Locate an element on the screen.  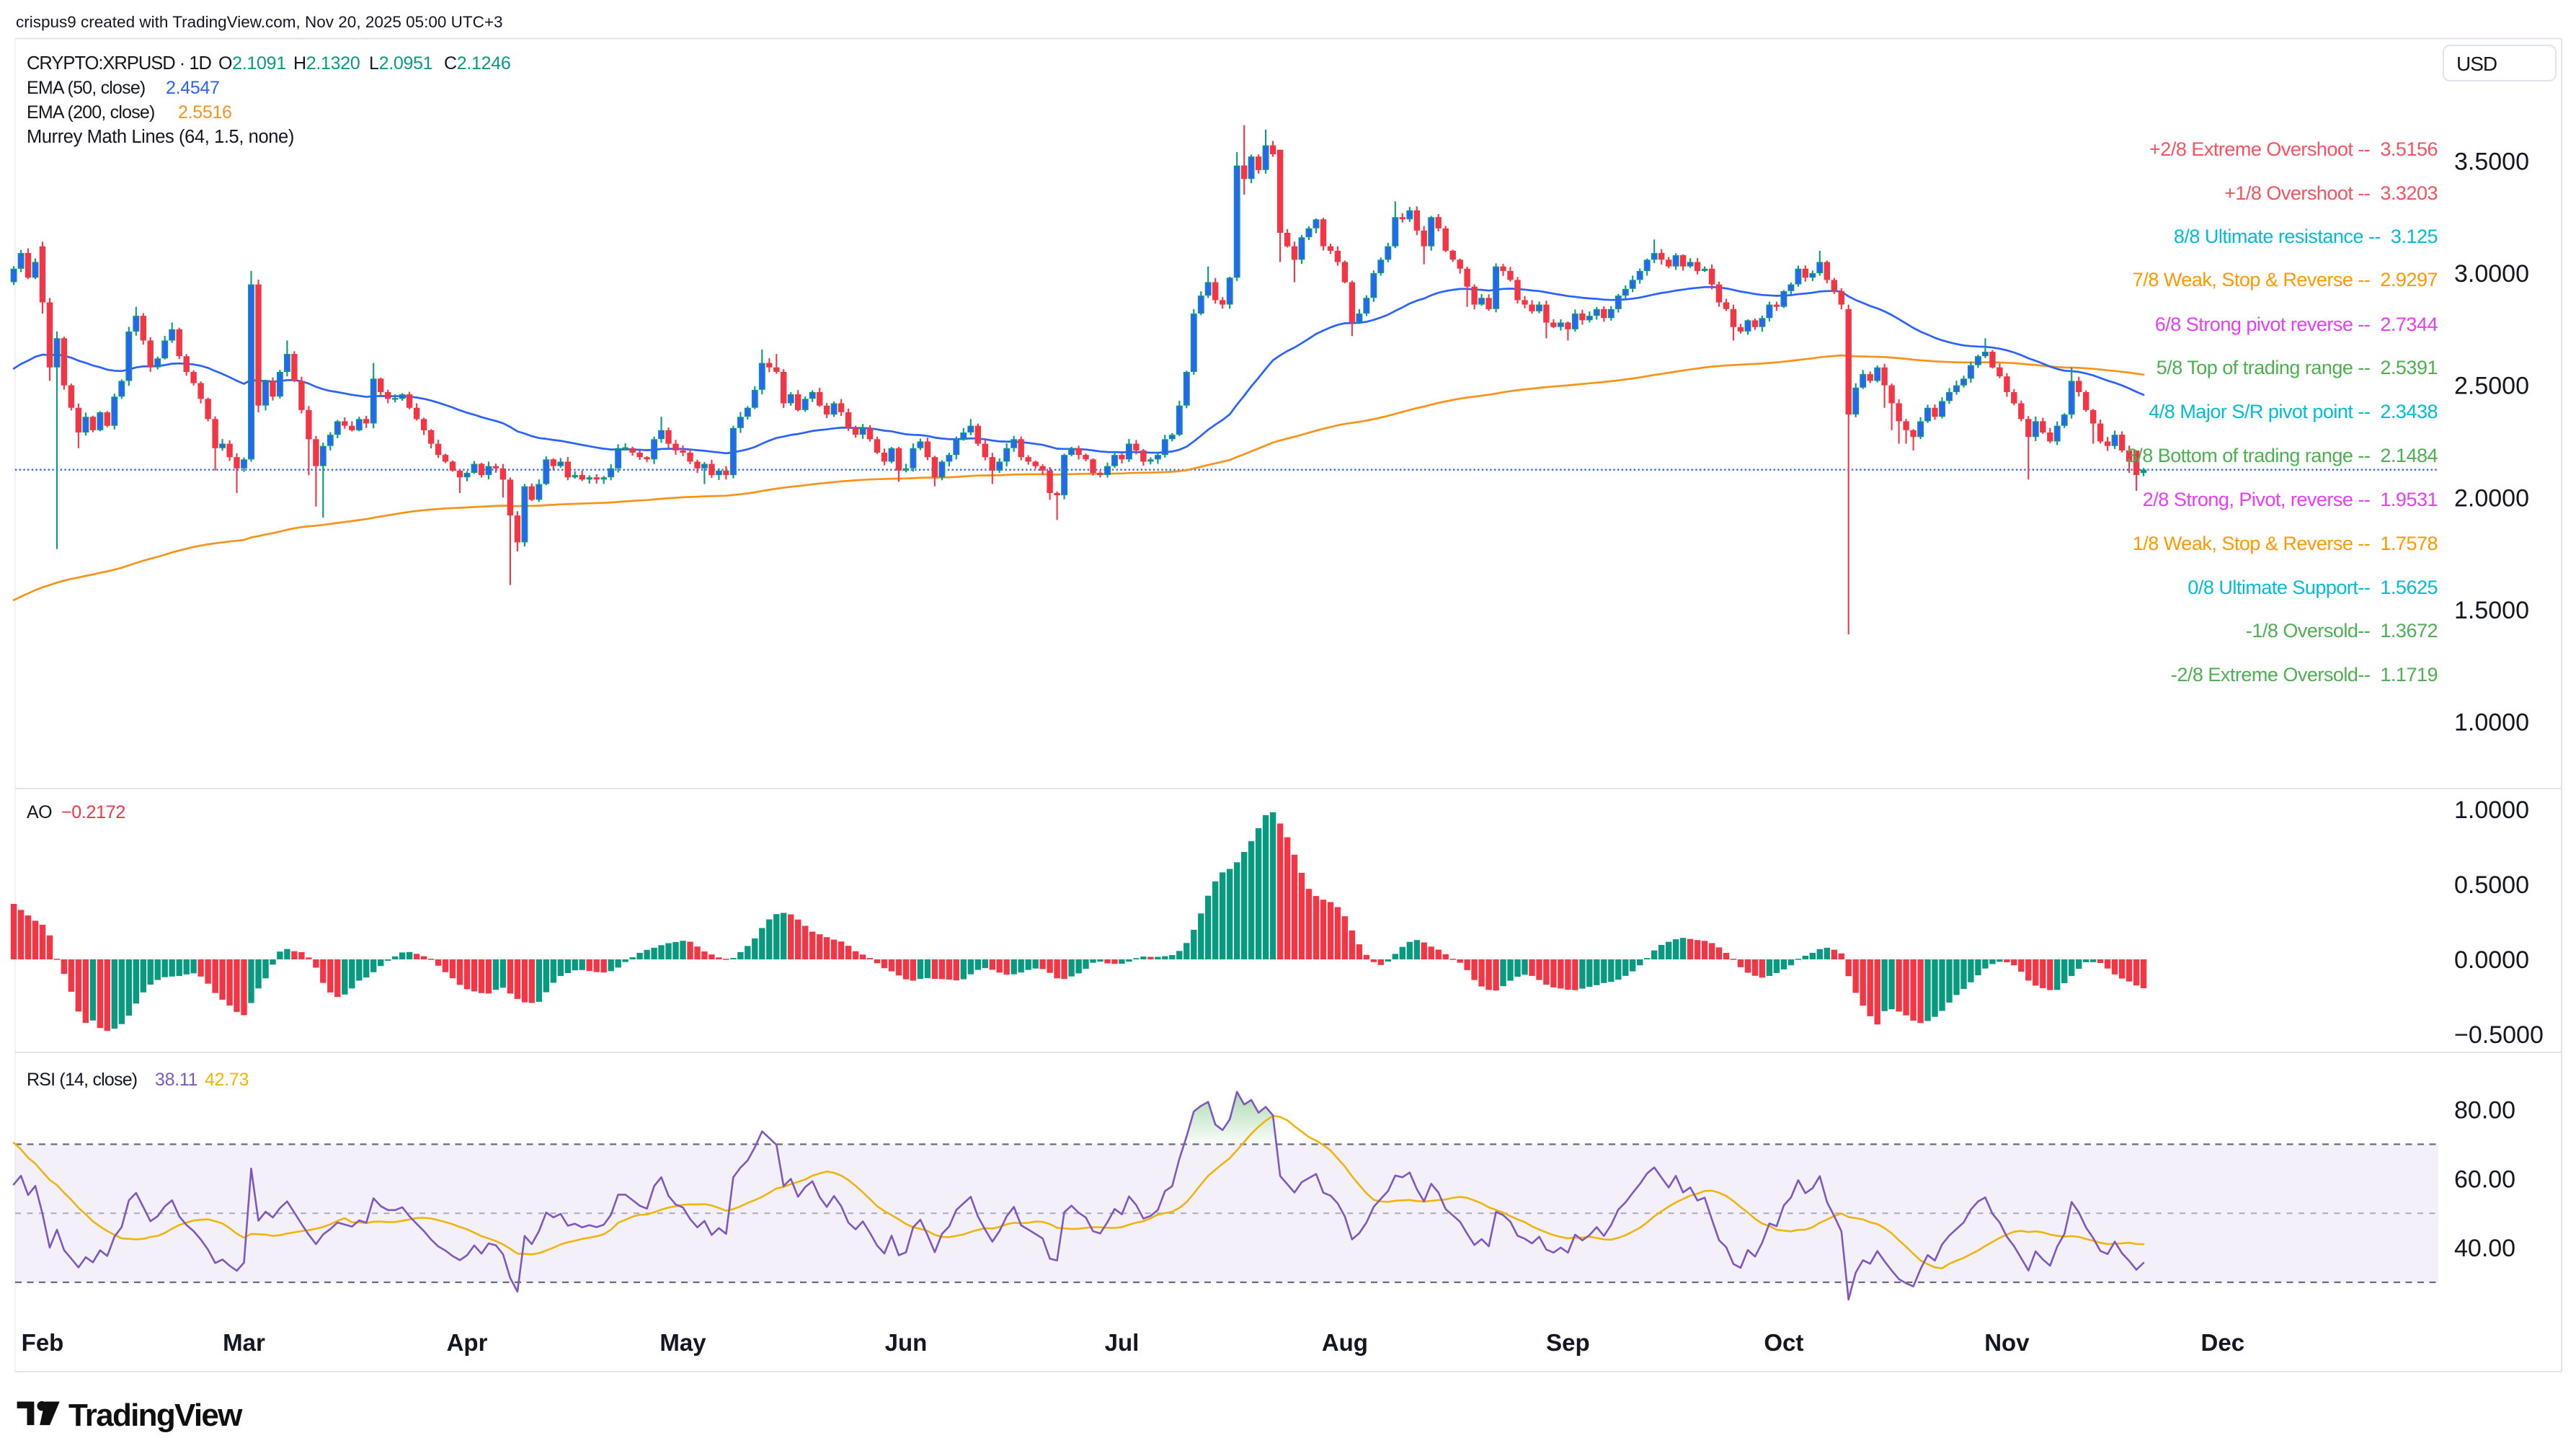
svg-text:2/8 Strong, Pivot, reverse --: 2/8 Strong, Pivot, reverse -- 1.9531 is located at coordinates (2290, 499).